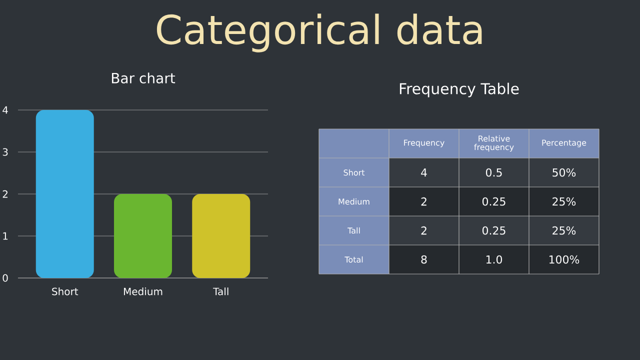 Image resolution: width=640 pixels, height=360 pixels. Describe the element at coordinates (424, 144) in the screenshot. I see `category-label: Frequency` at that location.